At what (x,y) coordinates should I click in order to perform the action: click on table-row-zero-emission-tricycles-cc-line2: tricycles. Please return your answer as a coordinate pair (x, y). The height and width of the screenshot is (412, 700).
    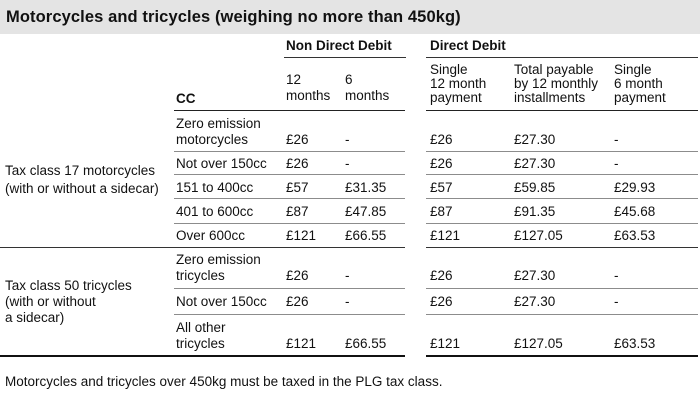
    Looking at the image, I should click on (200, 275).